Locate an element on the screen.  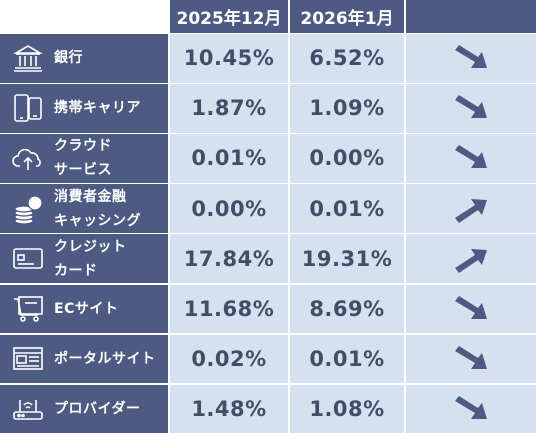
header-2025-12: 2025年12月 is located at coordinates (229, 16).